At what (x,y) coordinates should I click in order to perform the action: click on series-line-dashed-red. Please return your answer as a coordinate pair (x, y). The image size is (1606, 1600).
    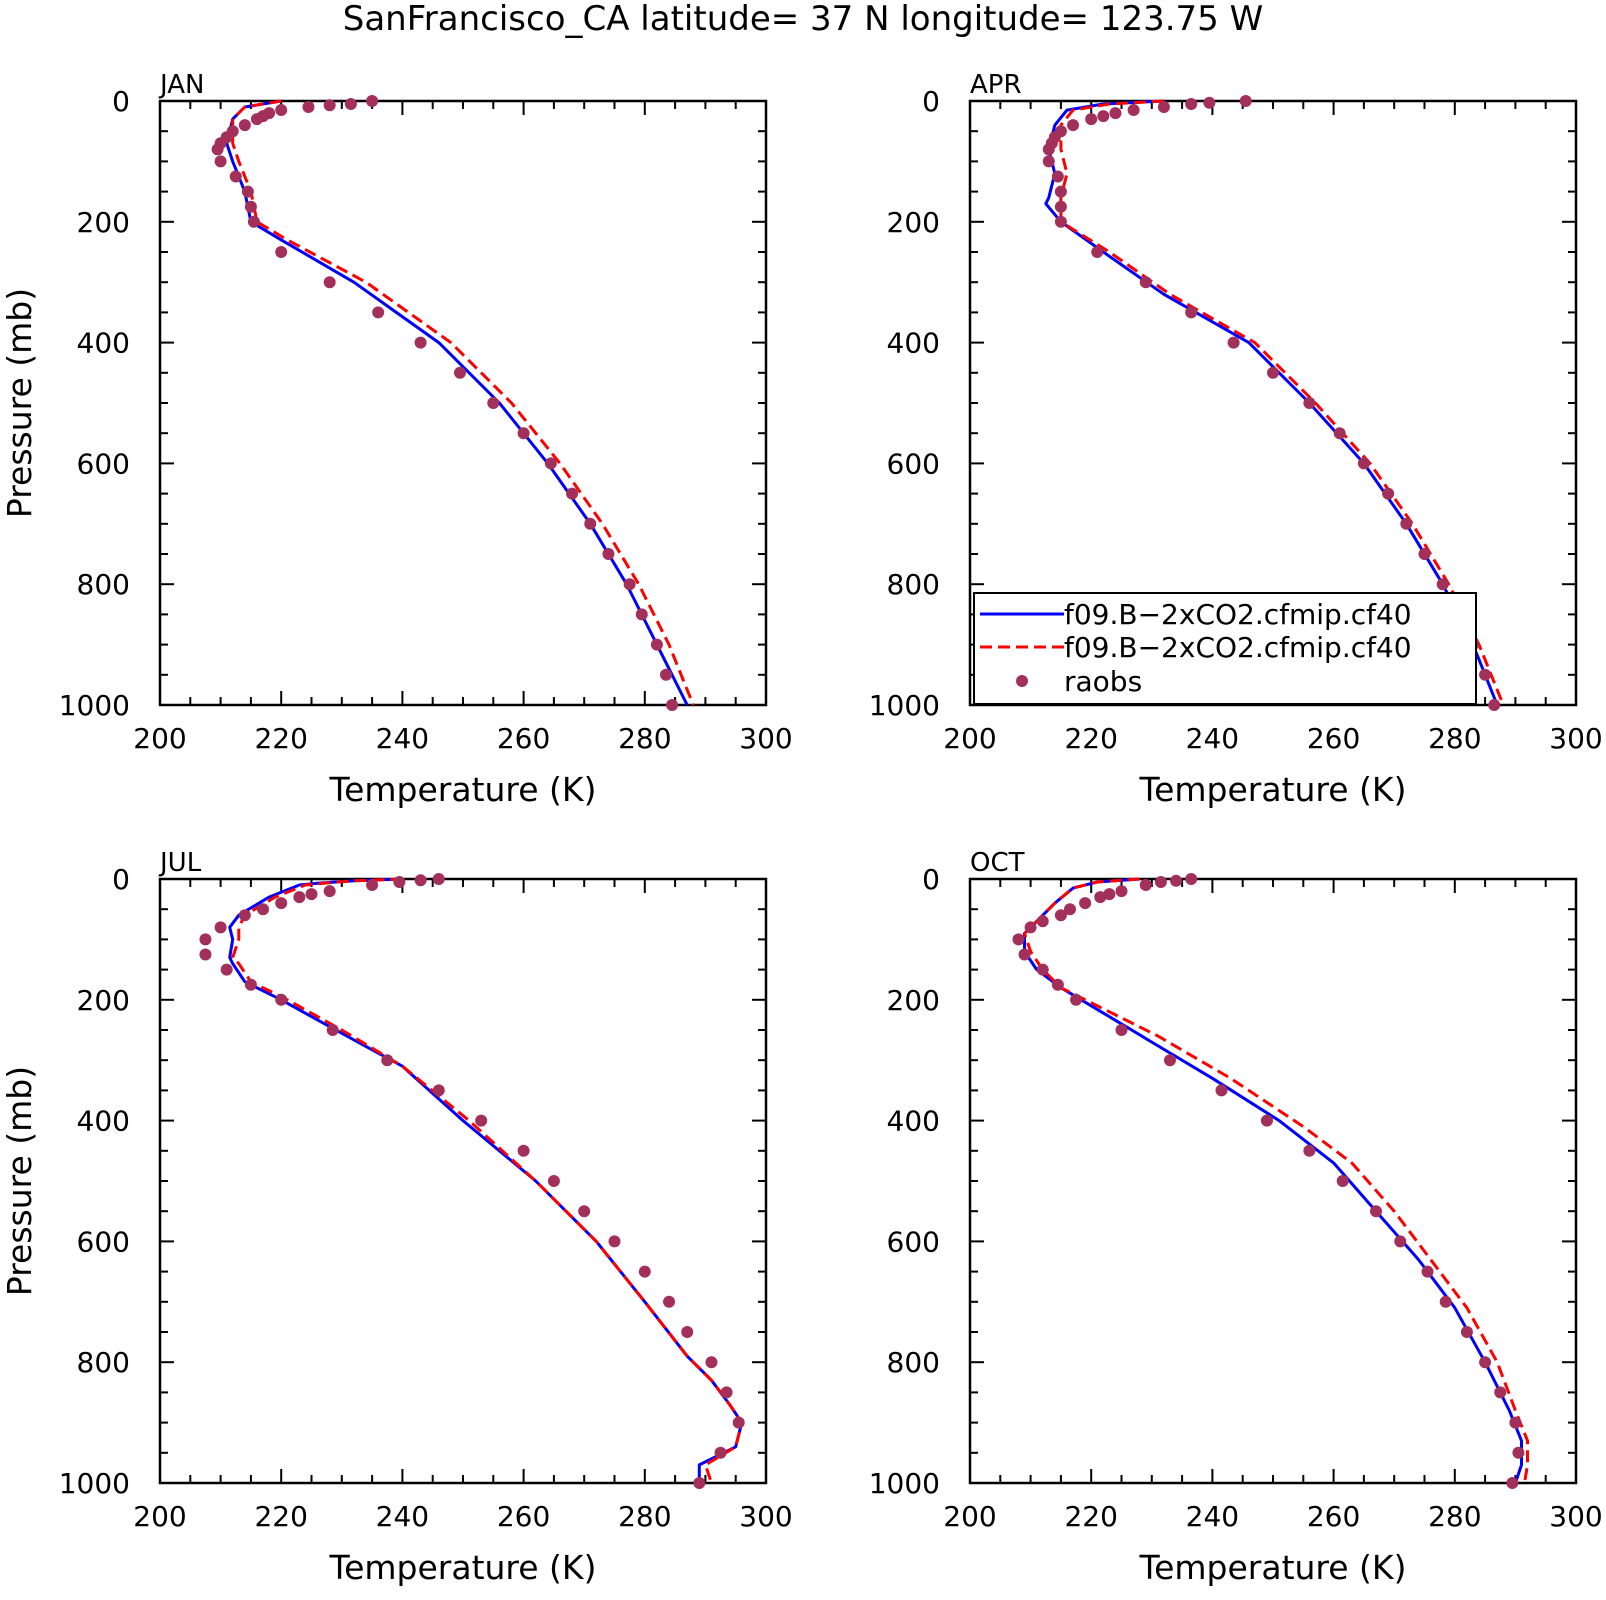
    Looking at the image, I should click on (1276, 1180).